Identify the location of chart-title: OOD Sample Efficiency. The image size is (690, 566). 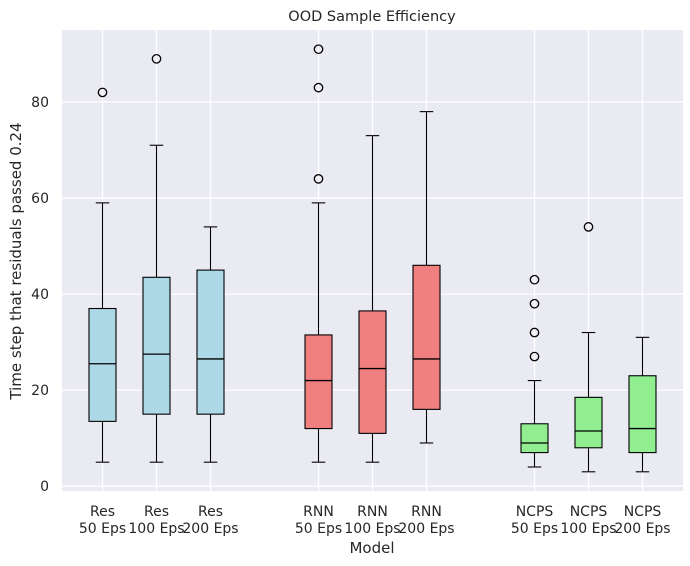
(372, 17).